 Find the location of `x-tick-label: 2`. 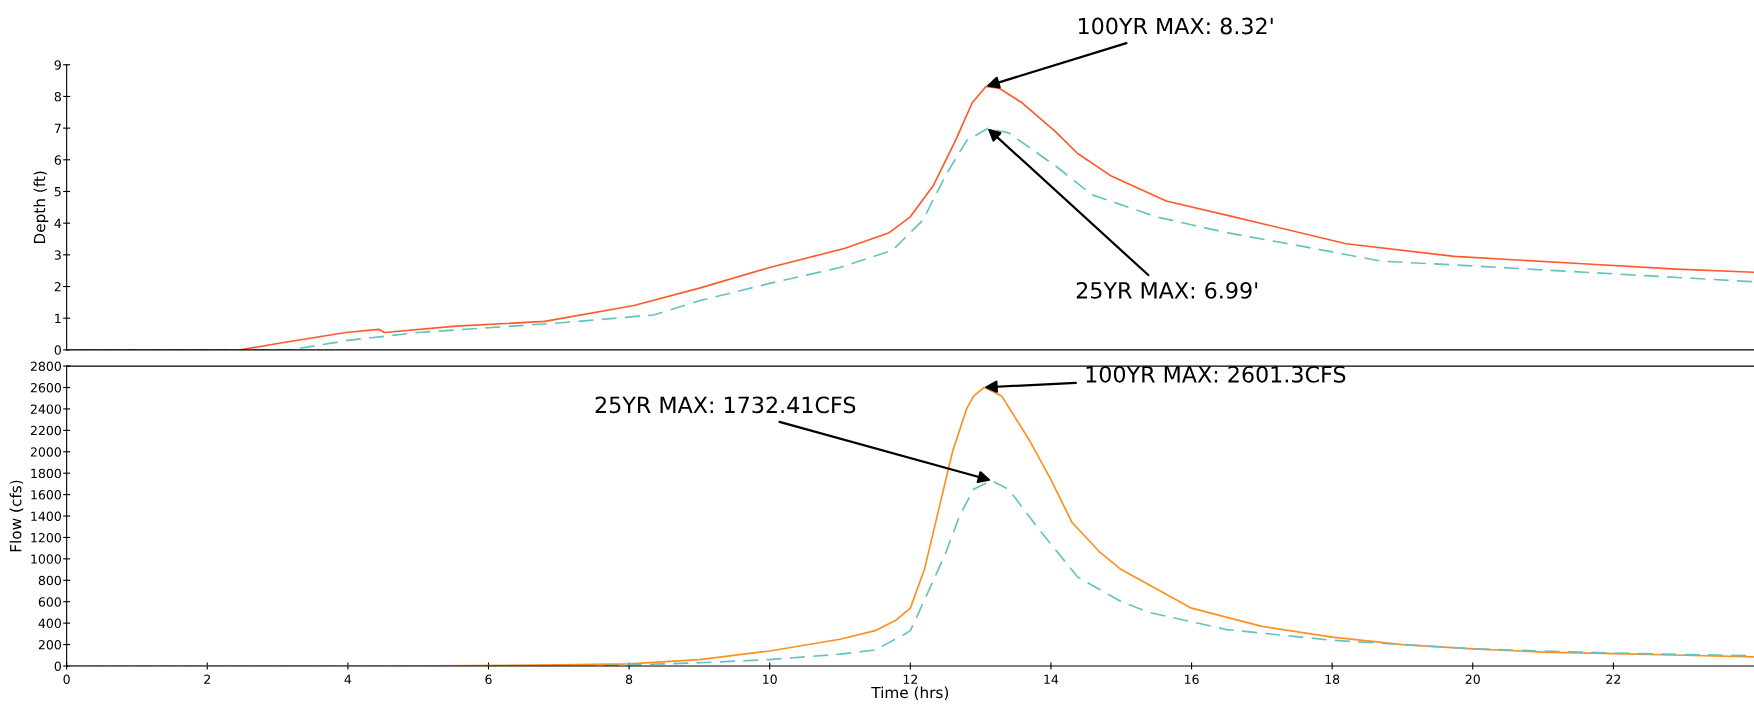

x-tick-label: 2 is located at coordinates (207, 679).